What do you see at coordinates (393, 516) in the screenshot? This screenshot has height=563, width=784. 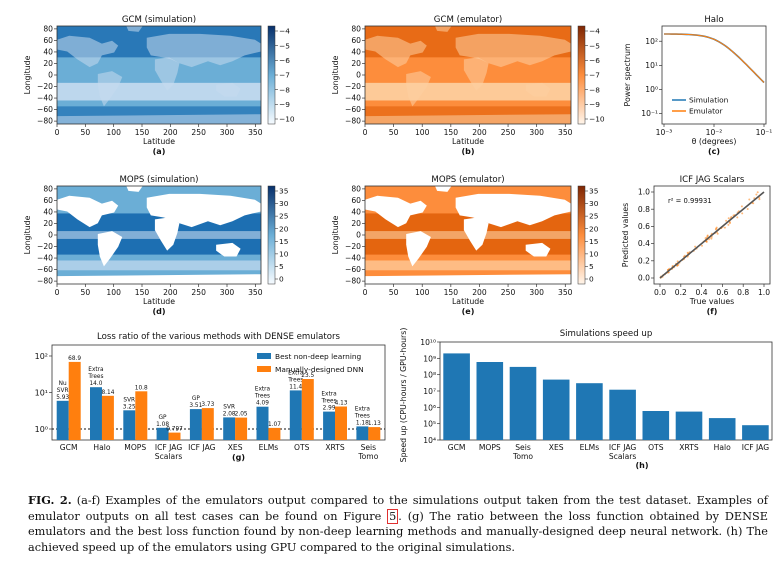 I see `caption-figure-ref: 5` at bounding box center [393, 516].